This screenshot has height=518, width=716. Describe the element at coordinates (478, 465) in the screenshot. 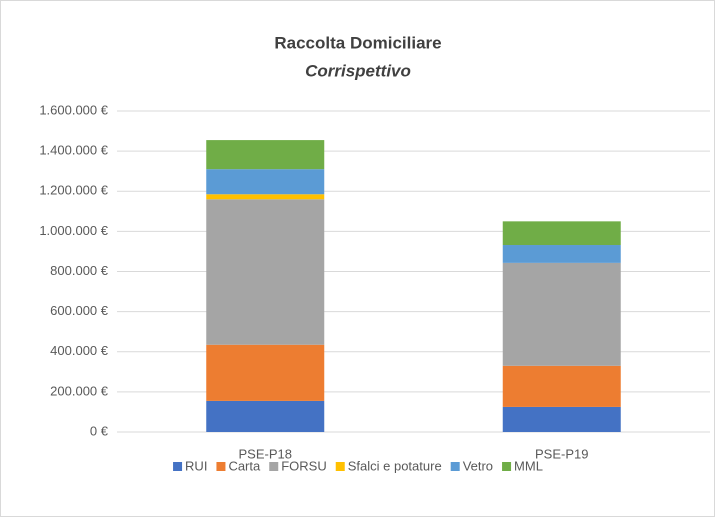

I see `legend-label: Vetro` at that location.